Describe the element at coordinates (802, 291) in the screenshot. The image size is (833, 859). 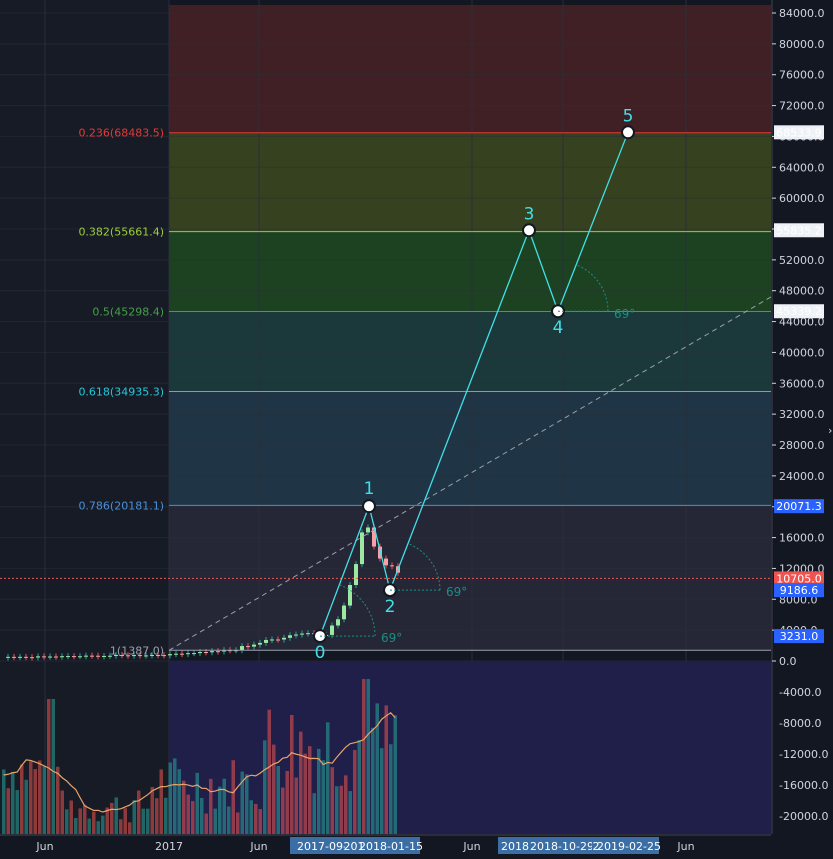
I see `price-tick-label: 48000.0` at that location.